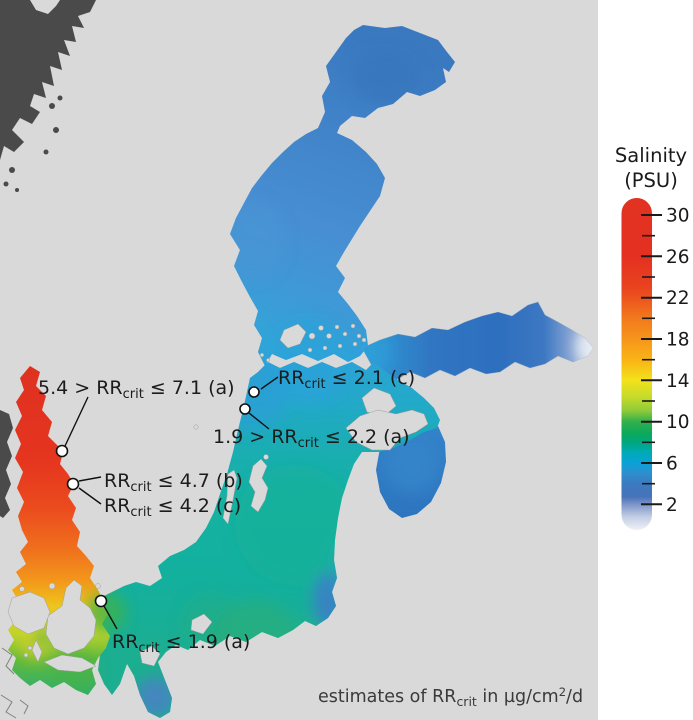  What do you see at coordinates (71, 617) in the screenshot?
I see `island-sjaelland` at bounding box center [71, 617].